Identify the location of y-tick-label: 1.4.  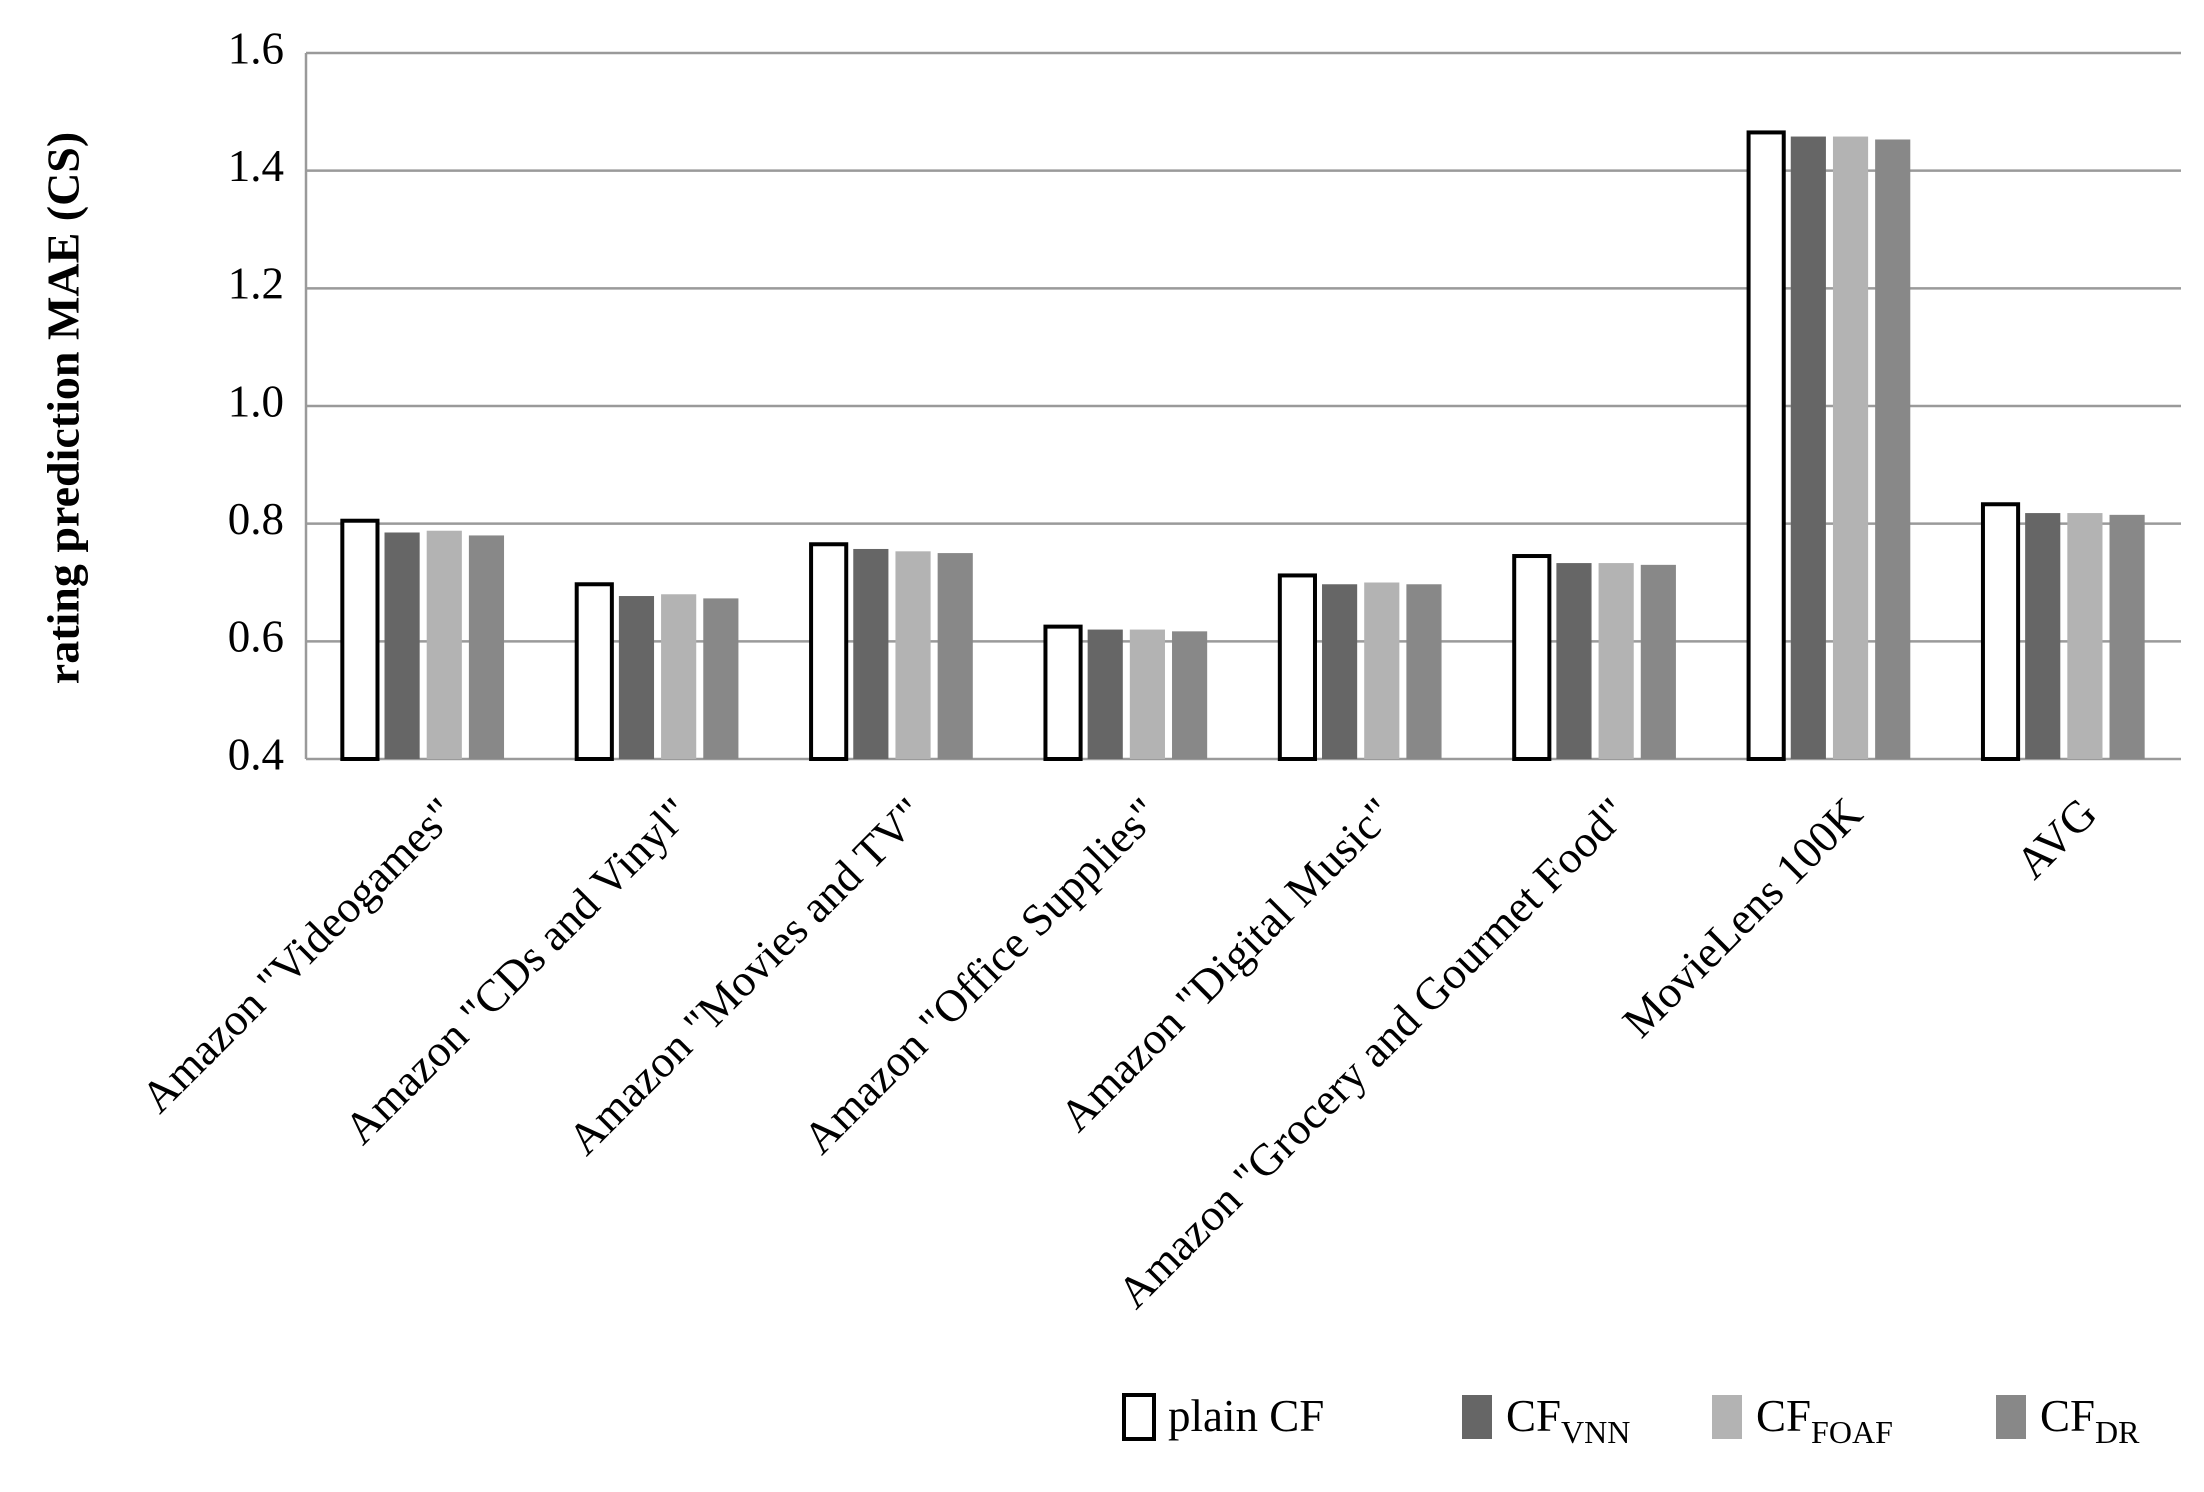
(256, 166).